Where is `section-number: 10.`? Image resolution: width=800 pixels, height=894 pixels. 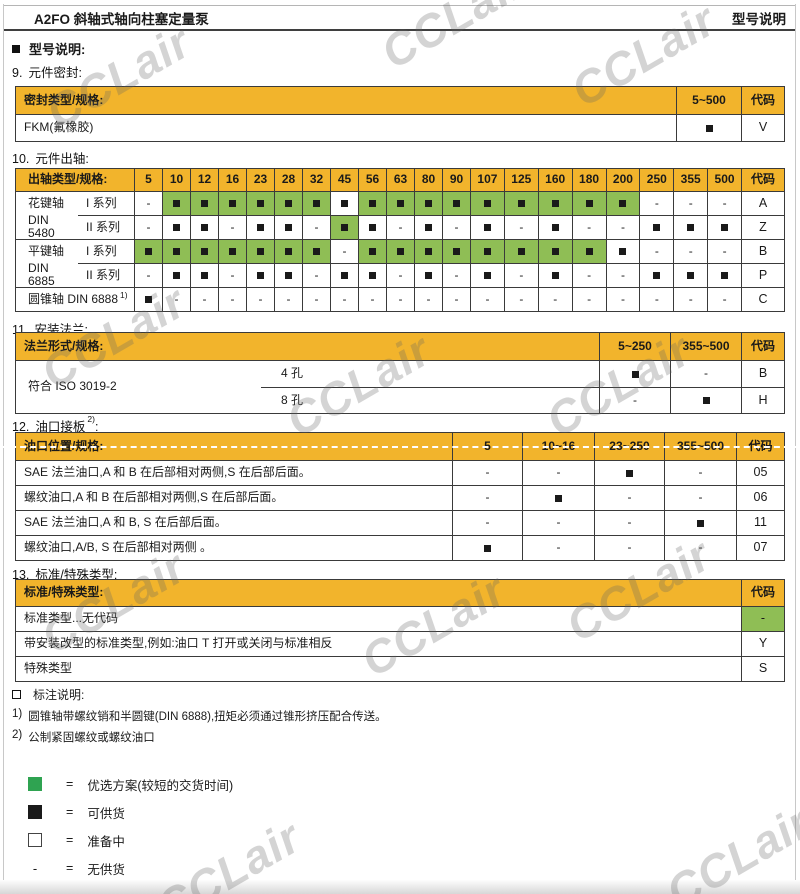
section-number: 10. is located at coordinates (21, 159).